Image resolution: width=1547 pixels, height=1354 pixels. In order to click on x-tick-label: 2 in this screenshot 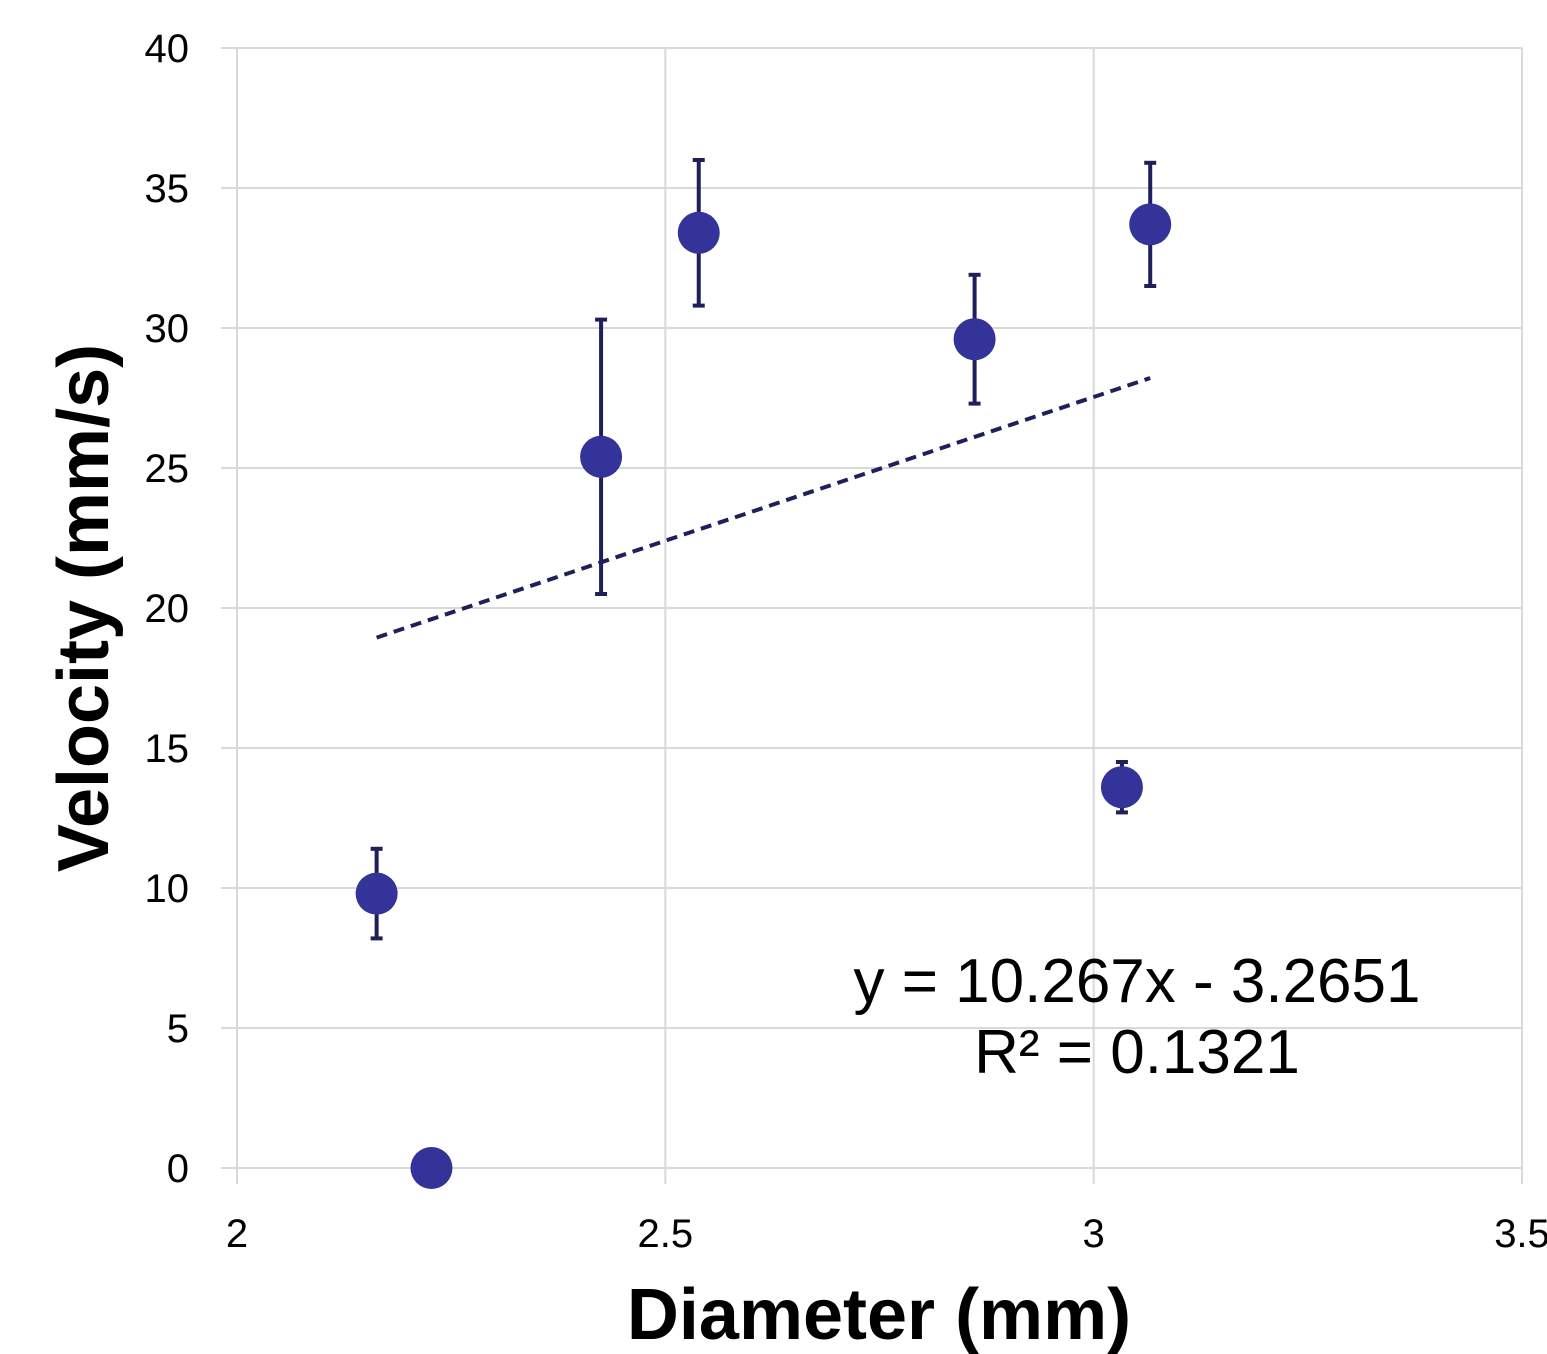, I will do `click(237, 1234)`.